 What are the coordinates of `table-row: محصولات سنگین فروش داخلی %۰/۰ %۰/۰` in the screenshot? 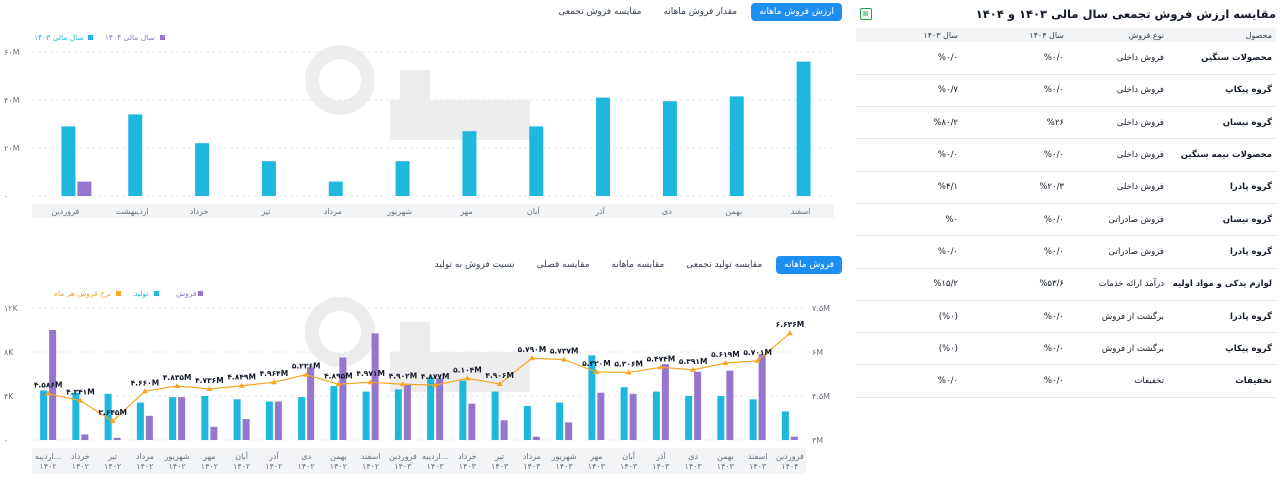 It's located at (1066, 58).